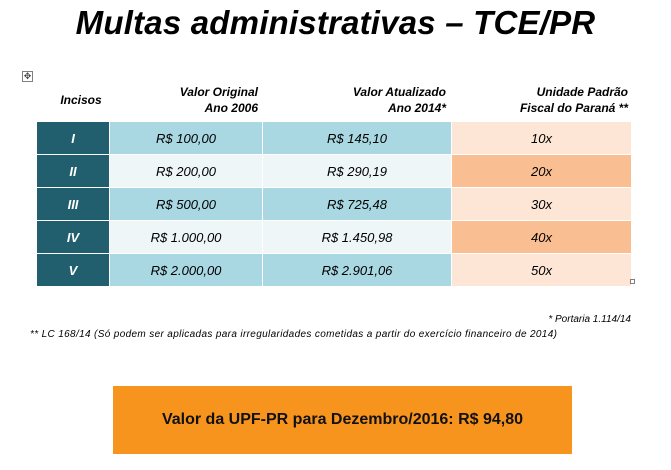 This screenshot has width=671, height=470. I want to click on valor-atualizado-cell: R$ 1.450,98, so click(357, 237).